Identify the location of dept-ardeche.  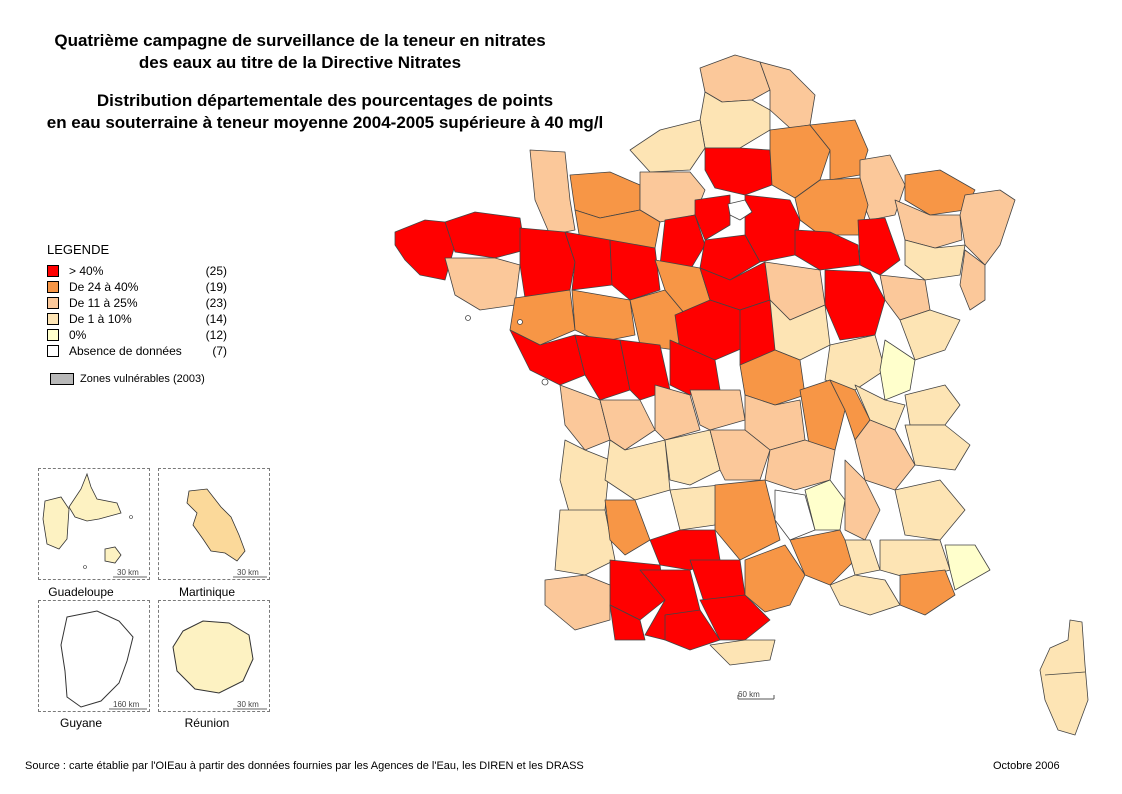
(825, 505).